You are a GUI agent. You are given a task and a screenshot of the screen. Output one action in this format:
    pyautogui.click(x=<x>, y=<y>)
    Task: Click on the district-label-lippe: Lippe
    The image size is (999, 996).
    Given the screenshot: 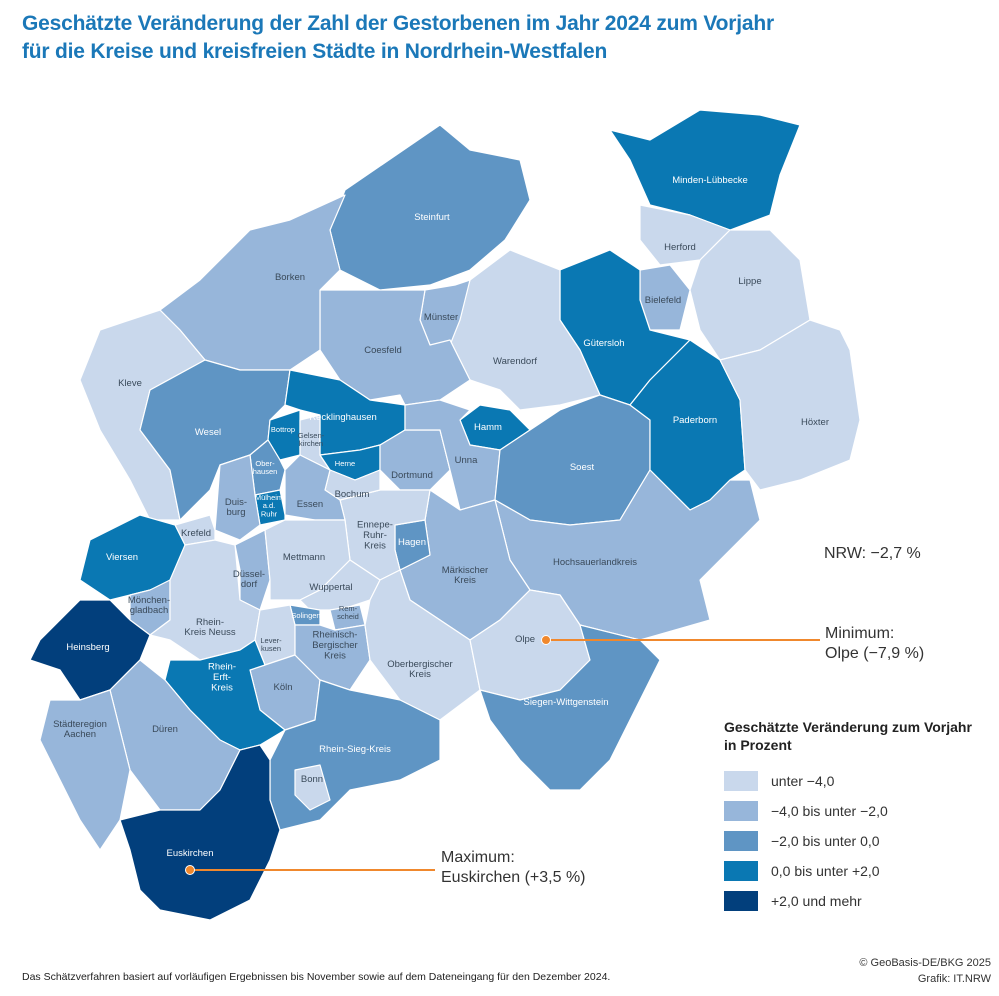 What is the action you would take?
    pyautogui.click(x=749, y=281)
    